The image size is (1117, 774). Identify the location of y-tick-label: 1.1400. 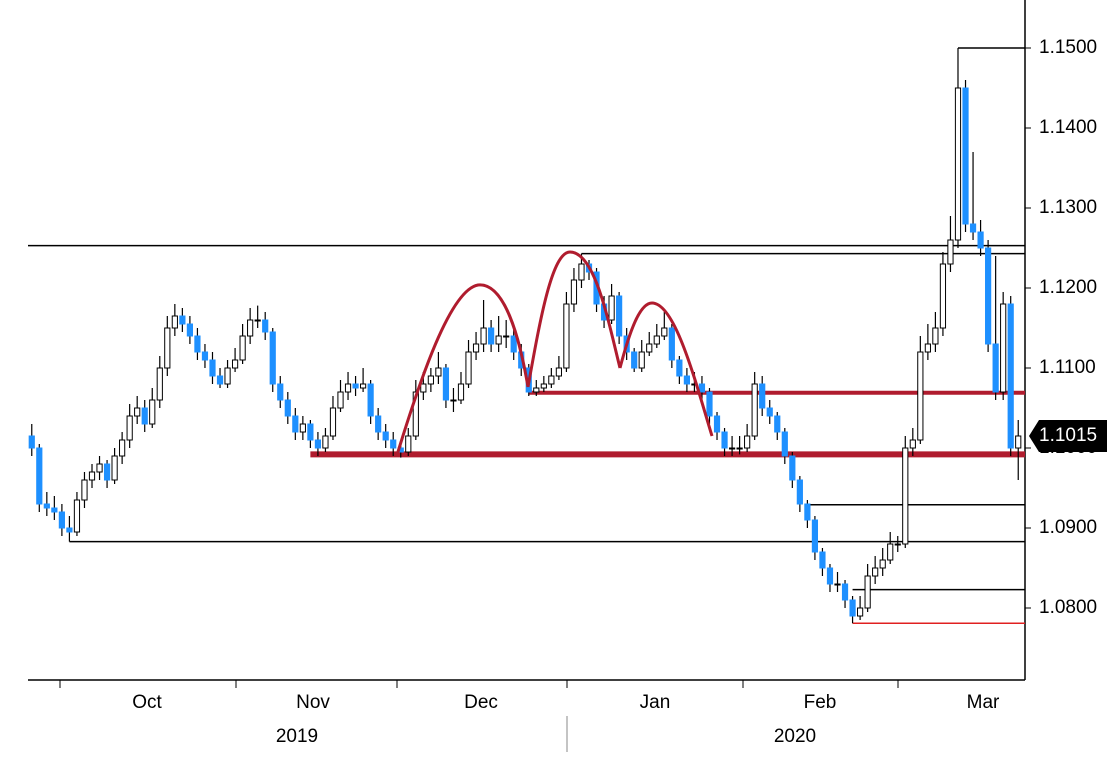
(1068, 127).